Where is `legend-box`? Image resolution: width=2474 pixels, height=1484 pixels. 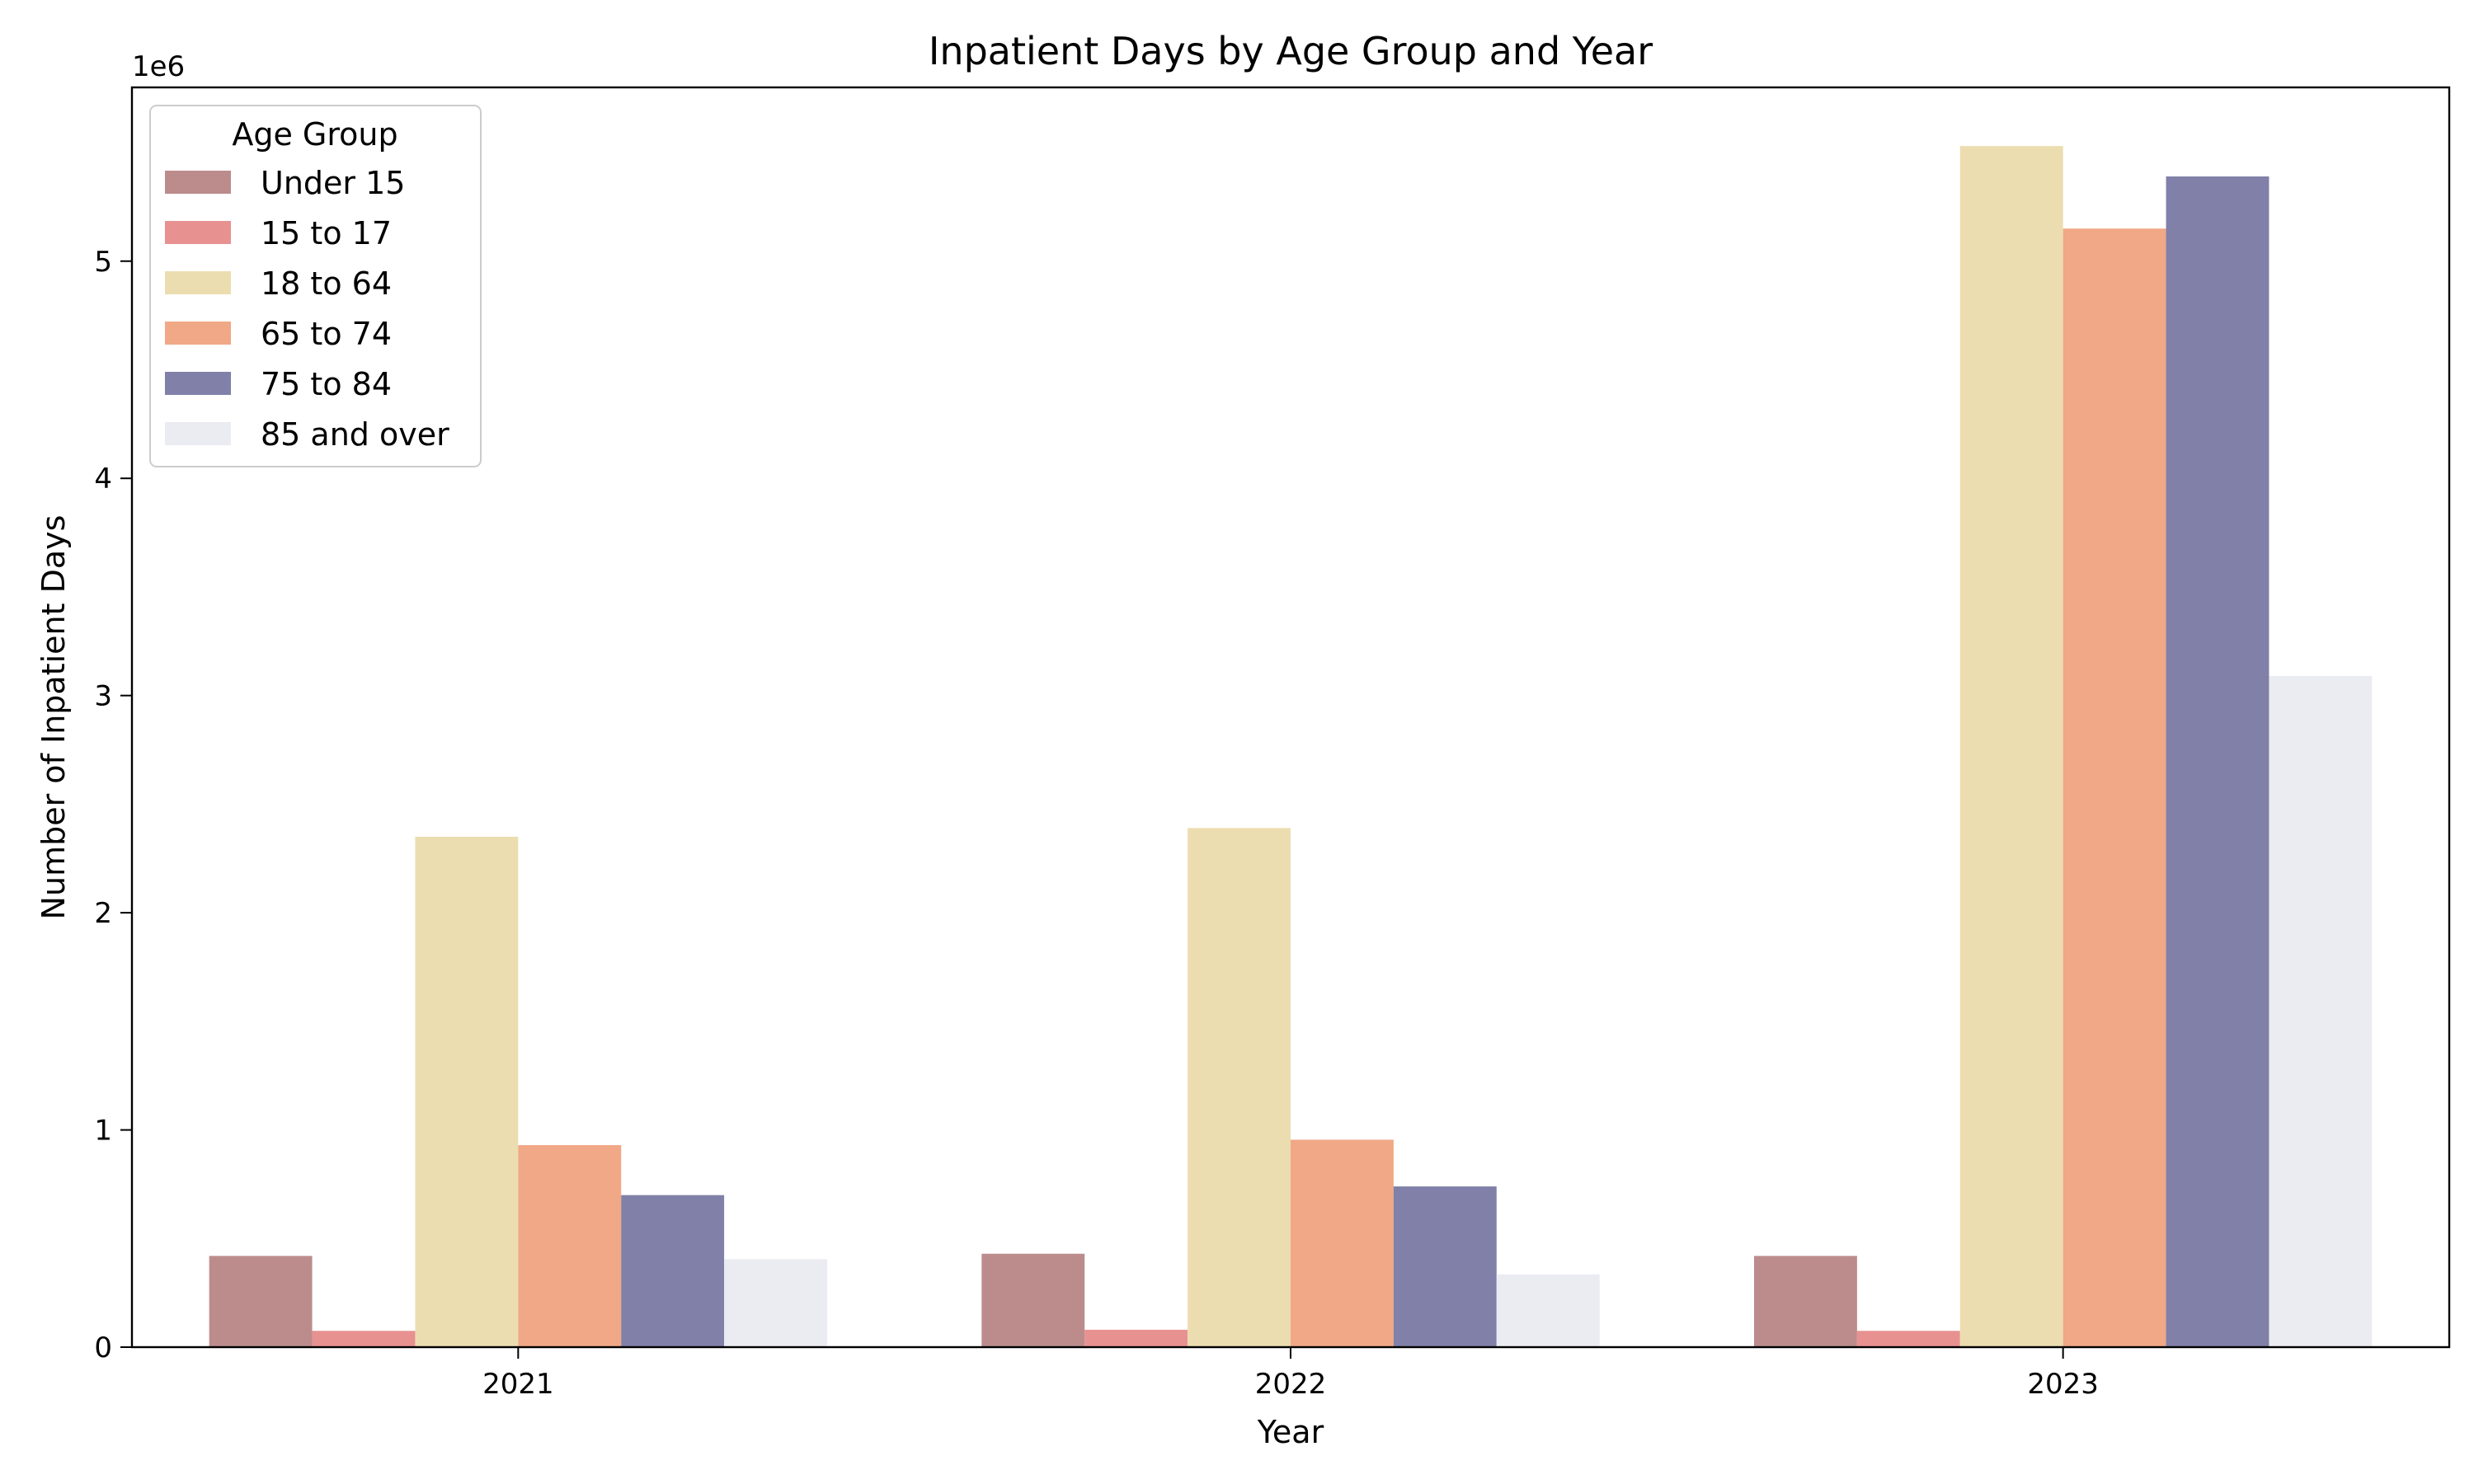
legend-box is located at coordinates (315, 286).